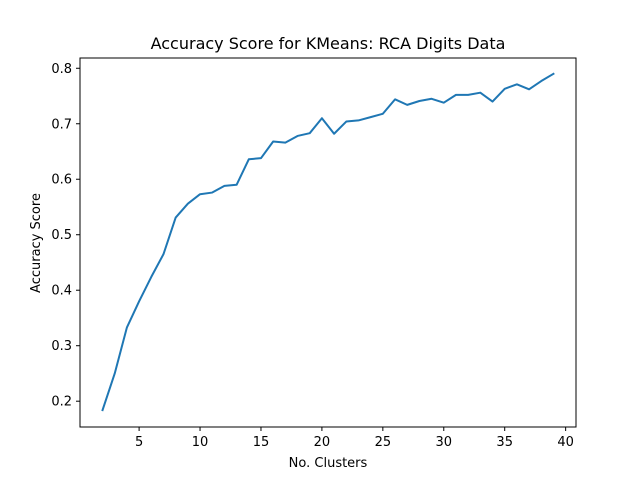 The image size is (640, 484). Describe the element at coordinates (261, 442) in the screenshot. I see `x-tick-label: 15` at that location.